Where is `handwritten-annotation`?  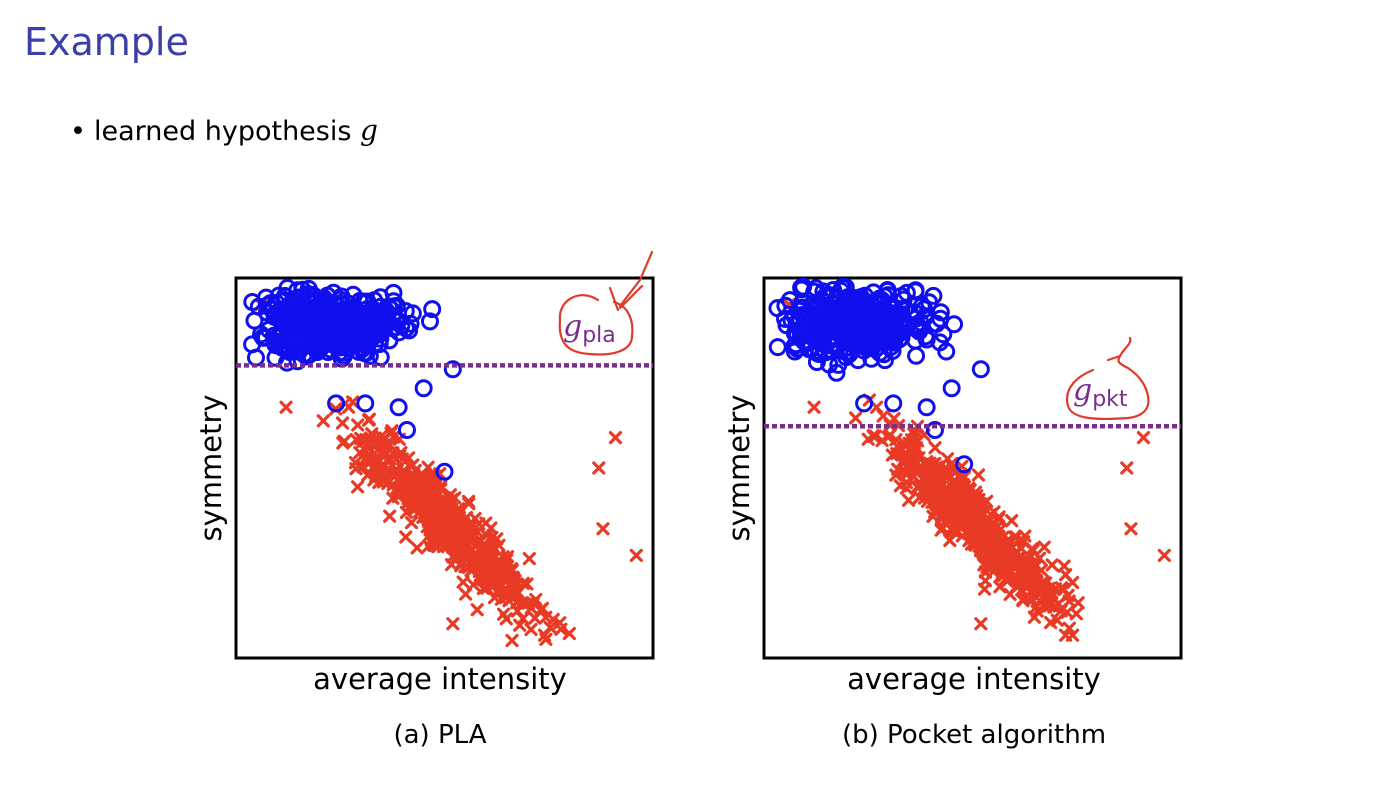 handwritten-annotation is located at coordinates (1107, 378).